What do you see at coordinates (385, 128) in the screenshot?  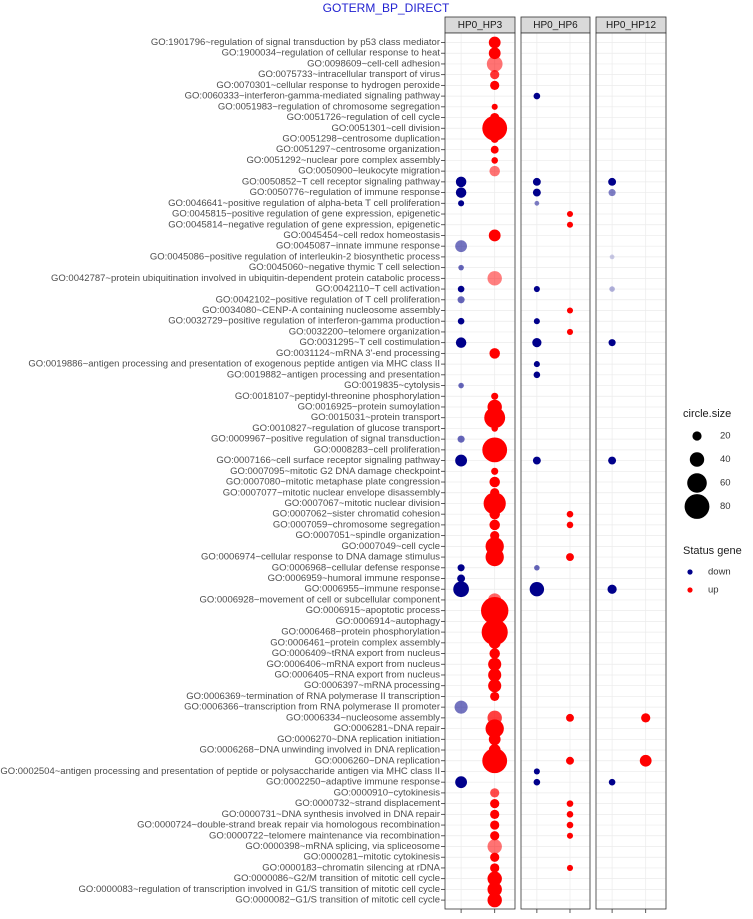 I see `y-tick-label: GO:0051301~cell division` at bounding box center [385, 128].